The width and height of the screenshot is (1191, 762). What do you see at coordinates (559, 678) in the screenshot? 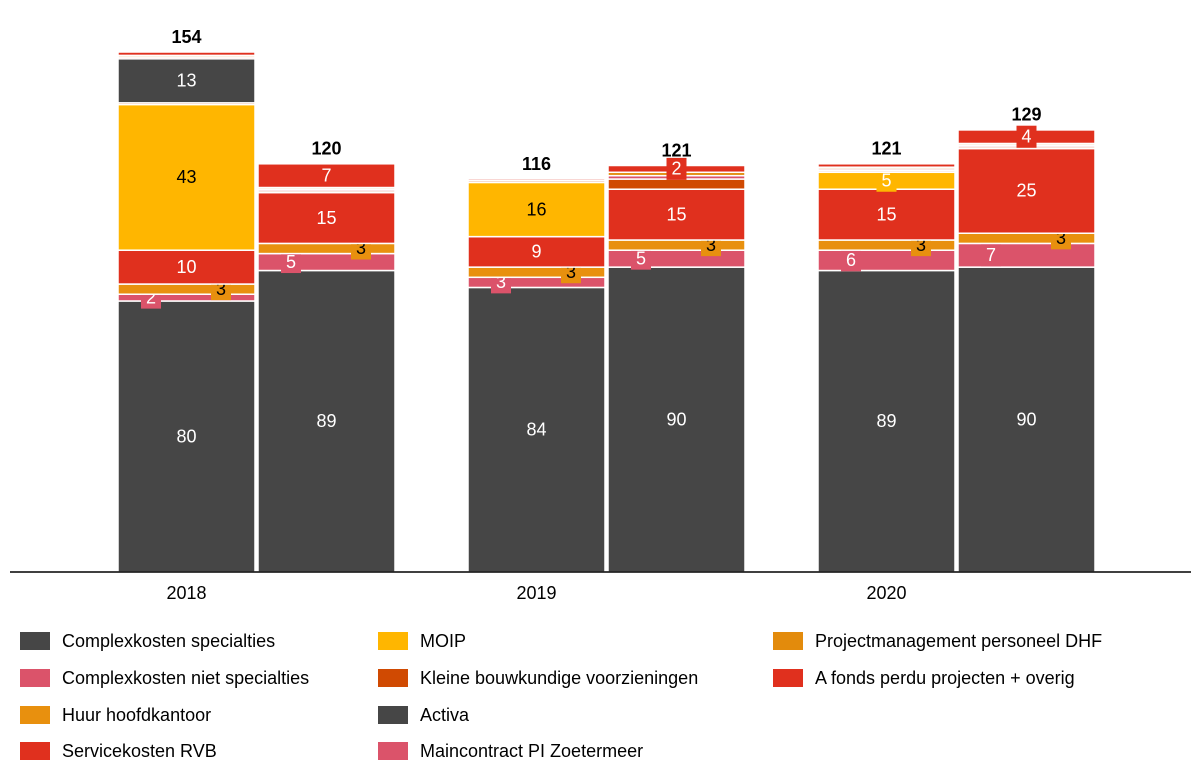
I see `legend-label: Kleine bouwkundige voorzieningen` at bounding box center [559, 678].